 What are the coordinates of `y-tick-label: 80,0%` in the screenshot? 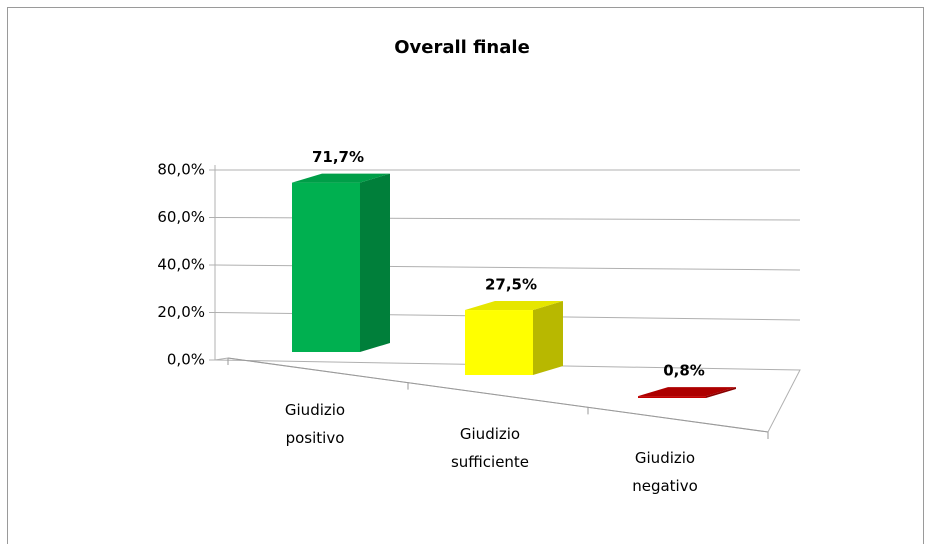 It's located at (181, 170).